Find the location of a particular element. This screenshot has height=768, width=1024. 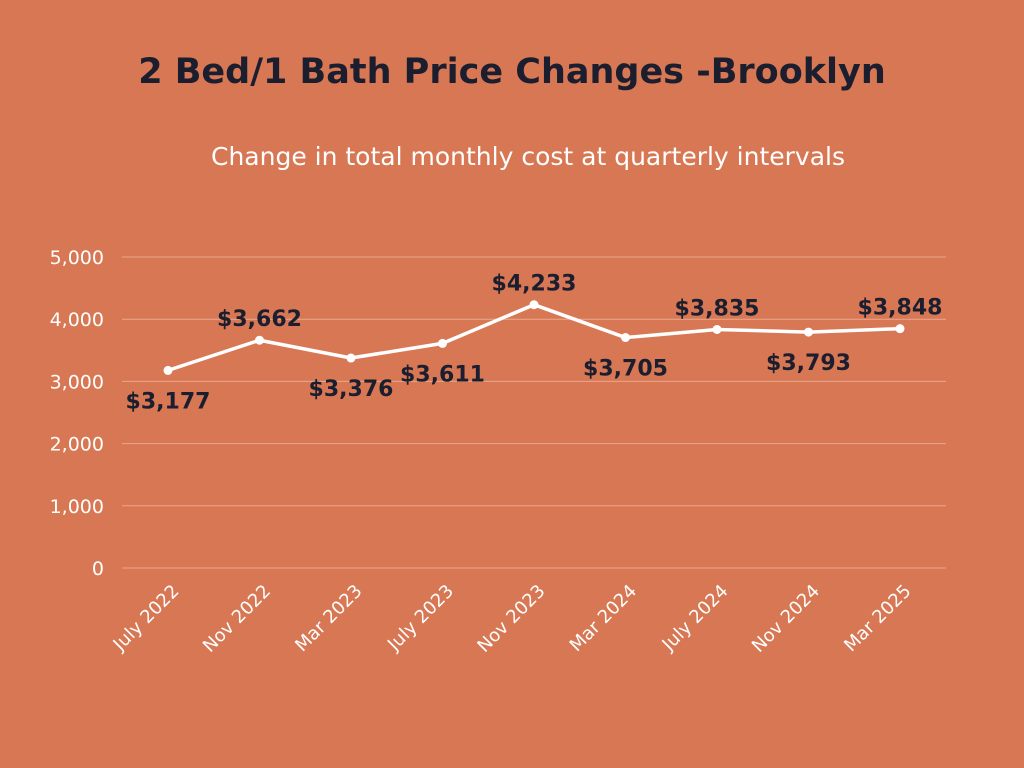

data-label: $3,376 is located at coordinates (351, 389).